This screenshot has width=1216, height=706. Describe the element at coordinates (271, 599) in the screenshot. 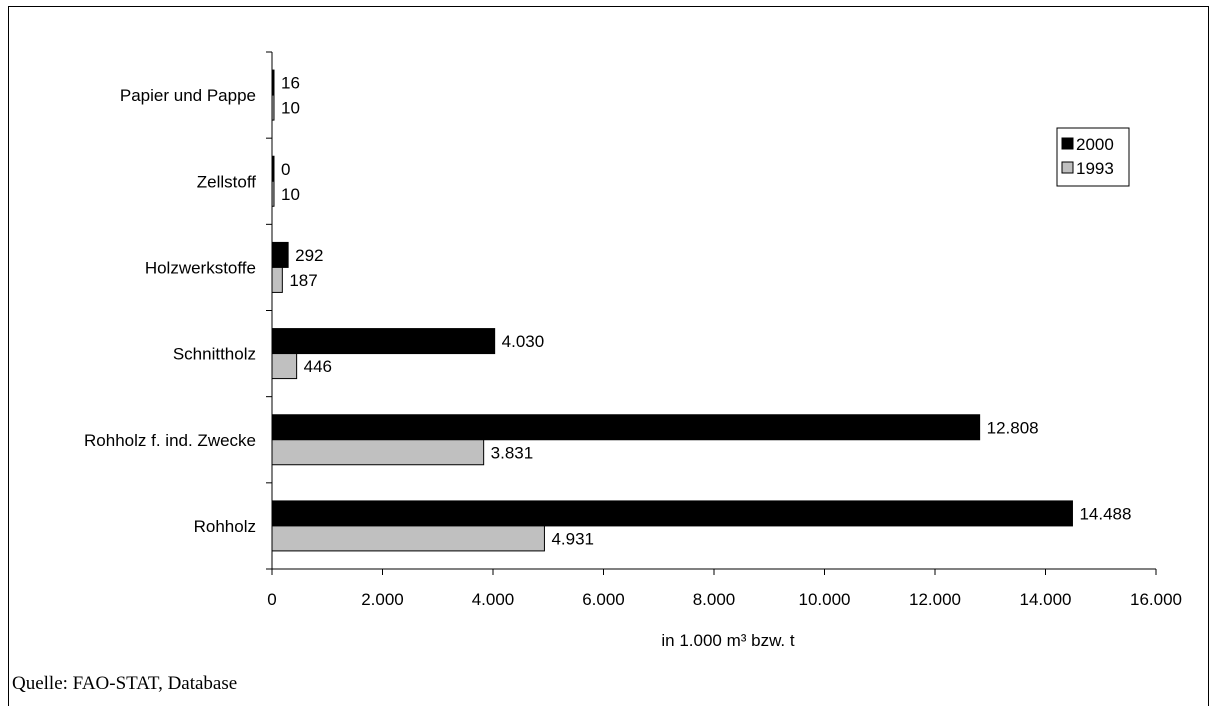

I see `x-tick-label: 0` at that location.